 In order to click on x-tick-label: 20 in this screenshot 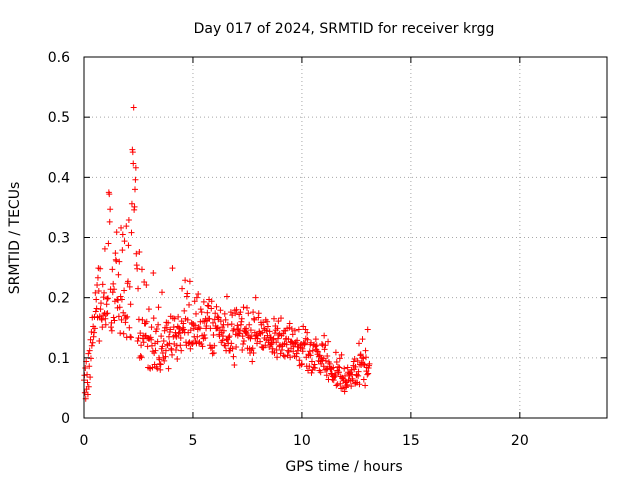, I will do `click(520, 441)`.